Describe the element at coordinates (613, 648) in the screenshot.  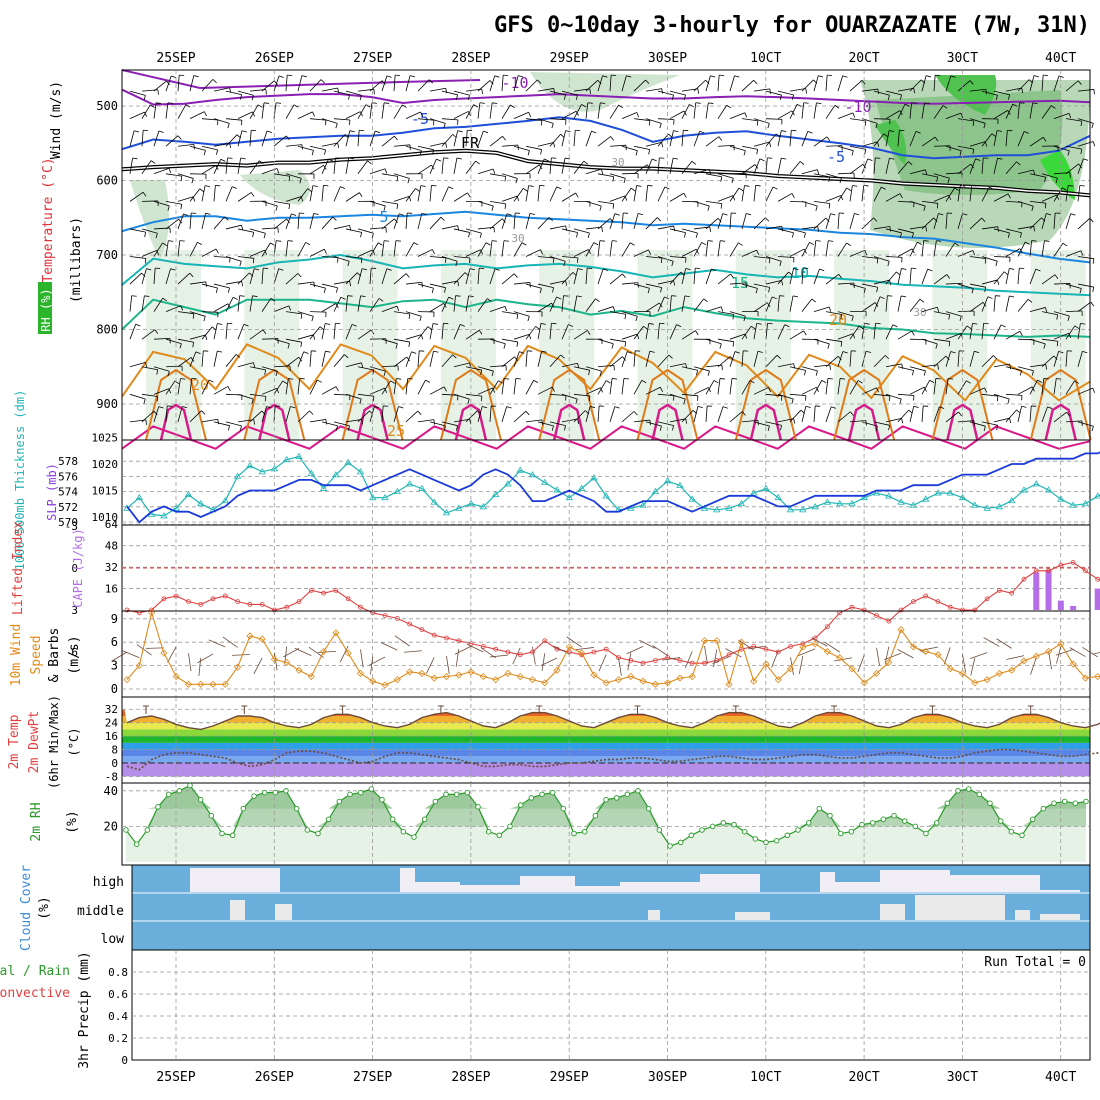
I see `wind10m-series` at that location.